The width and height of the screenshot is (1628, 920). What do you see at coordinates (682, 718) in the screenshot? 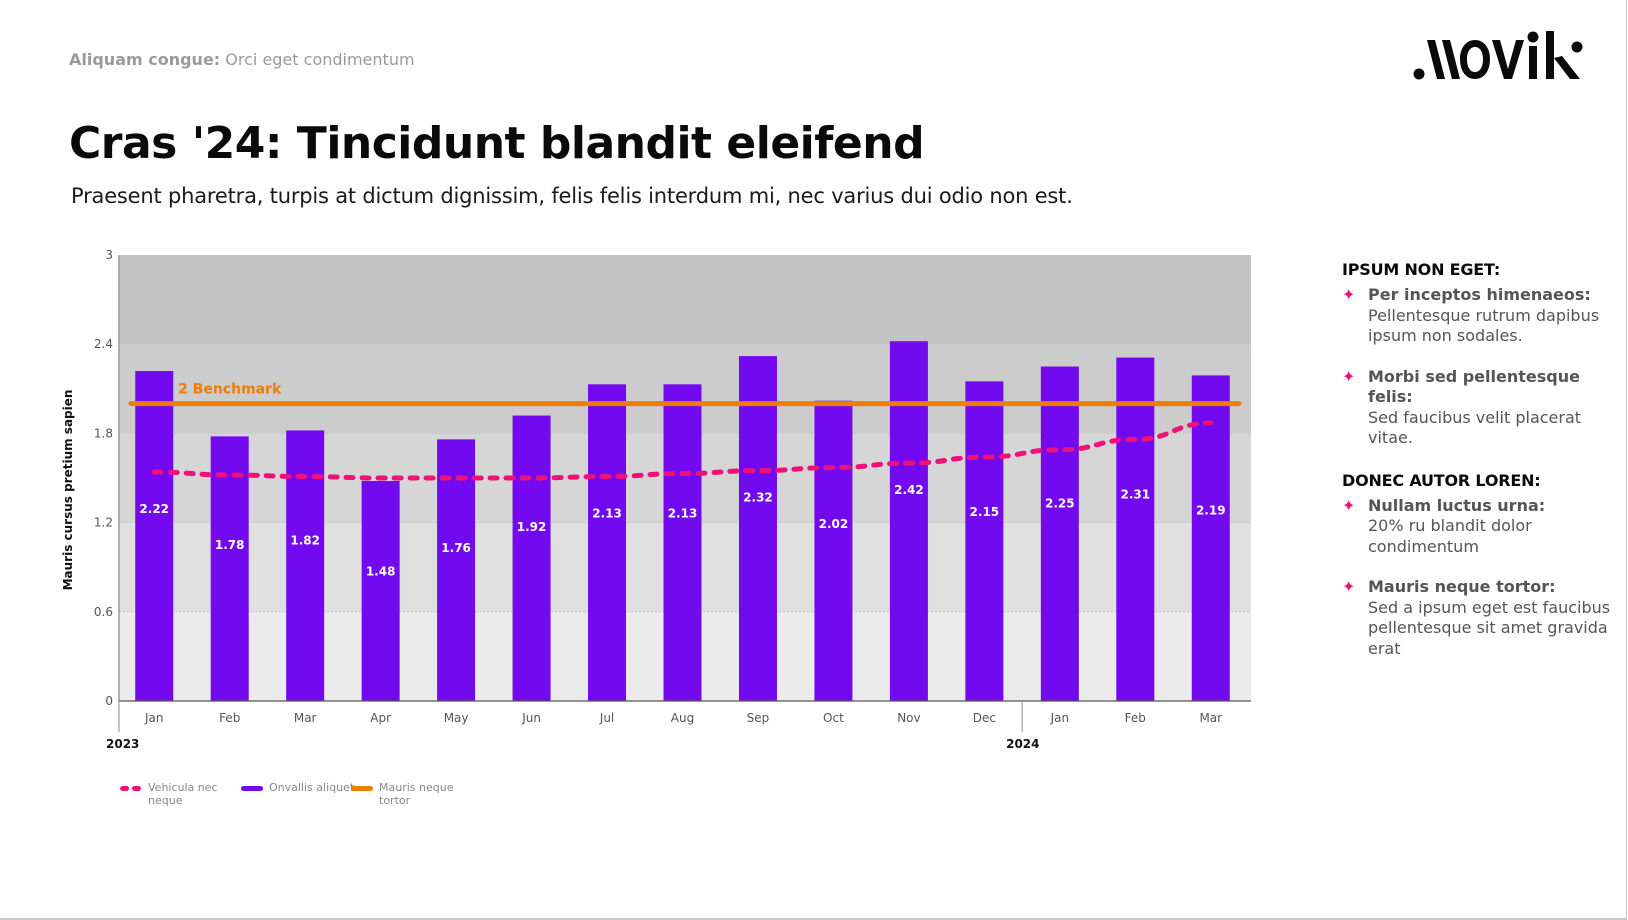
I see `x-tick-label: Aug` at bounding box center [682, 718].